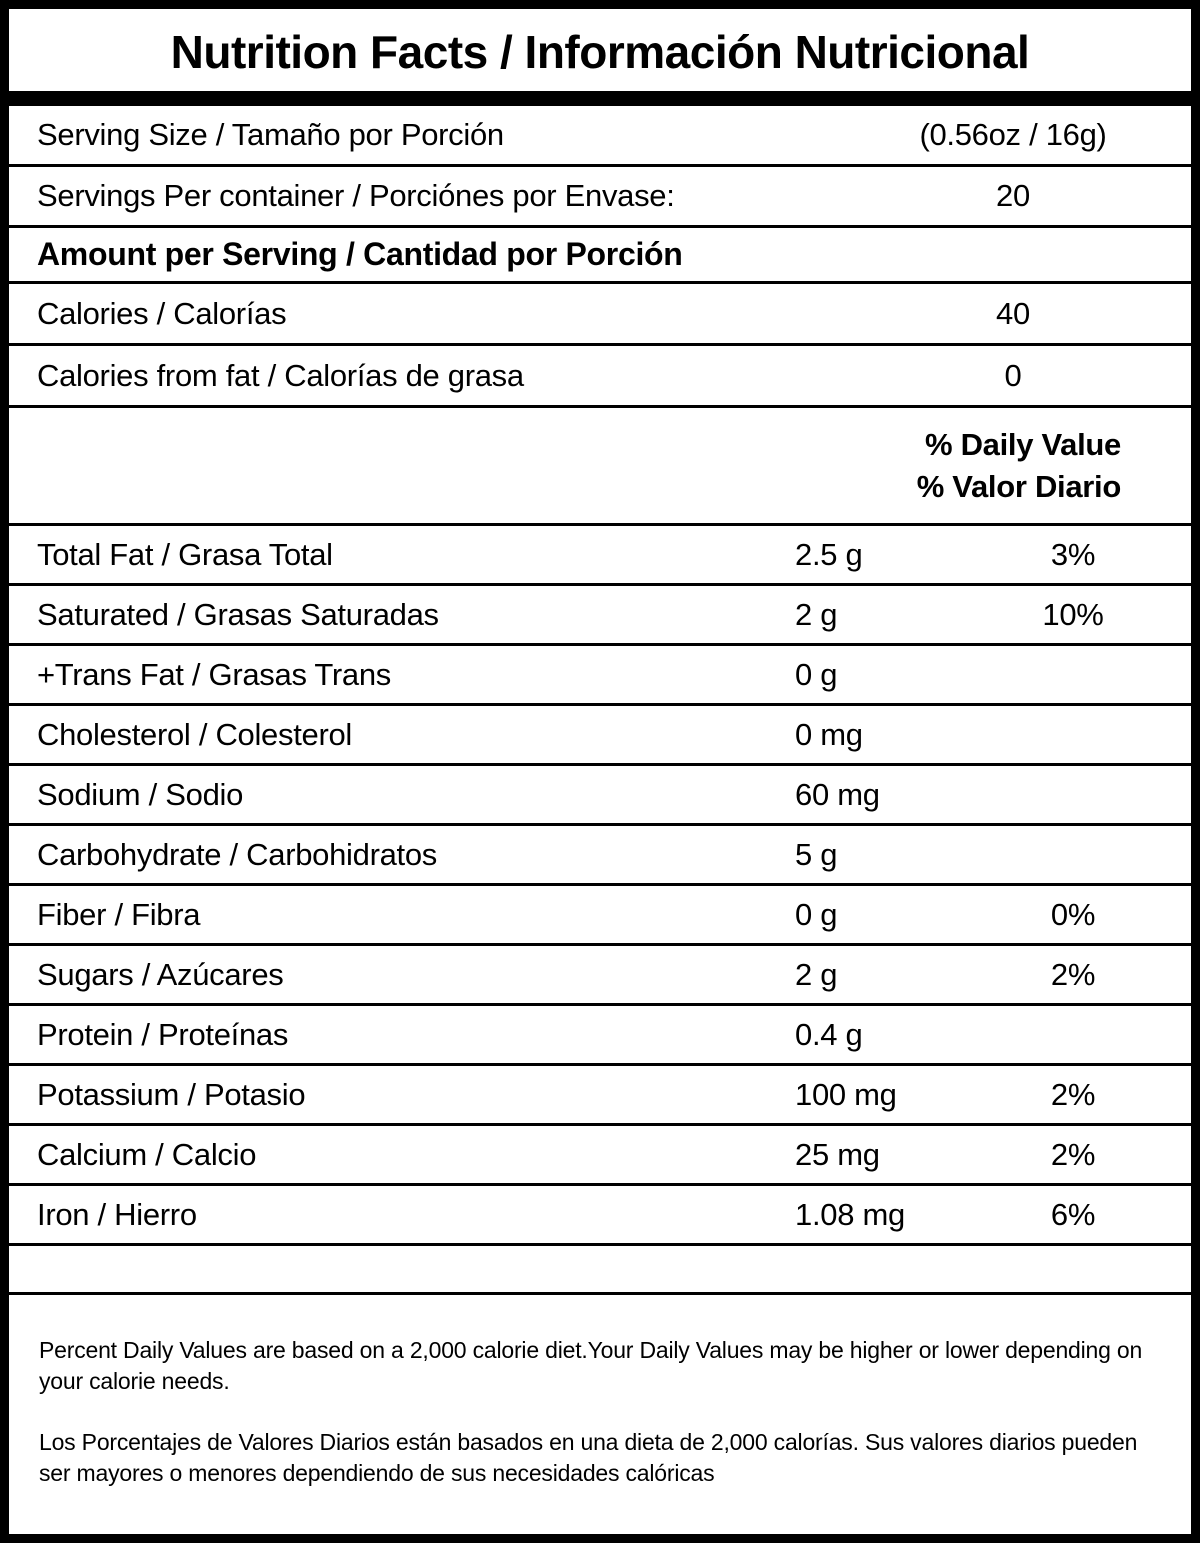  Describe the element at coordinates (237, 854) in the screenshot. I see `nutrient-label: Carbohydrate / Carbohidratos` at that location.